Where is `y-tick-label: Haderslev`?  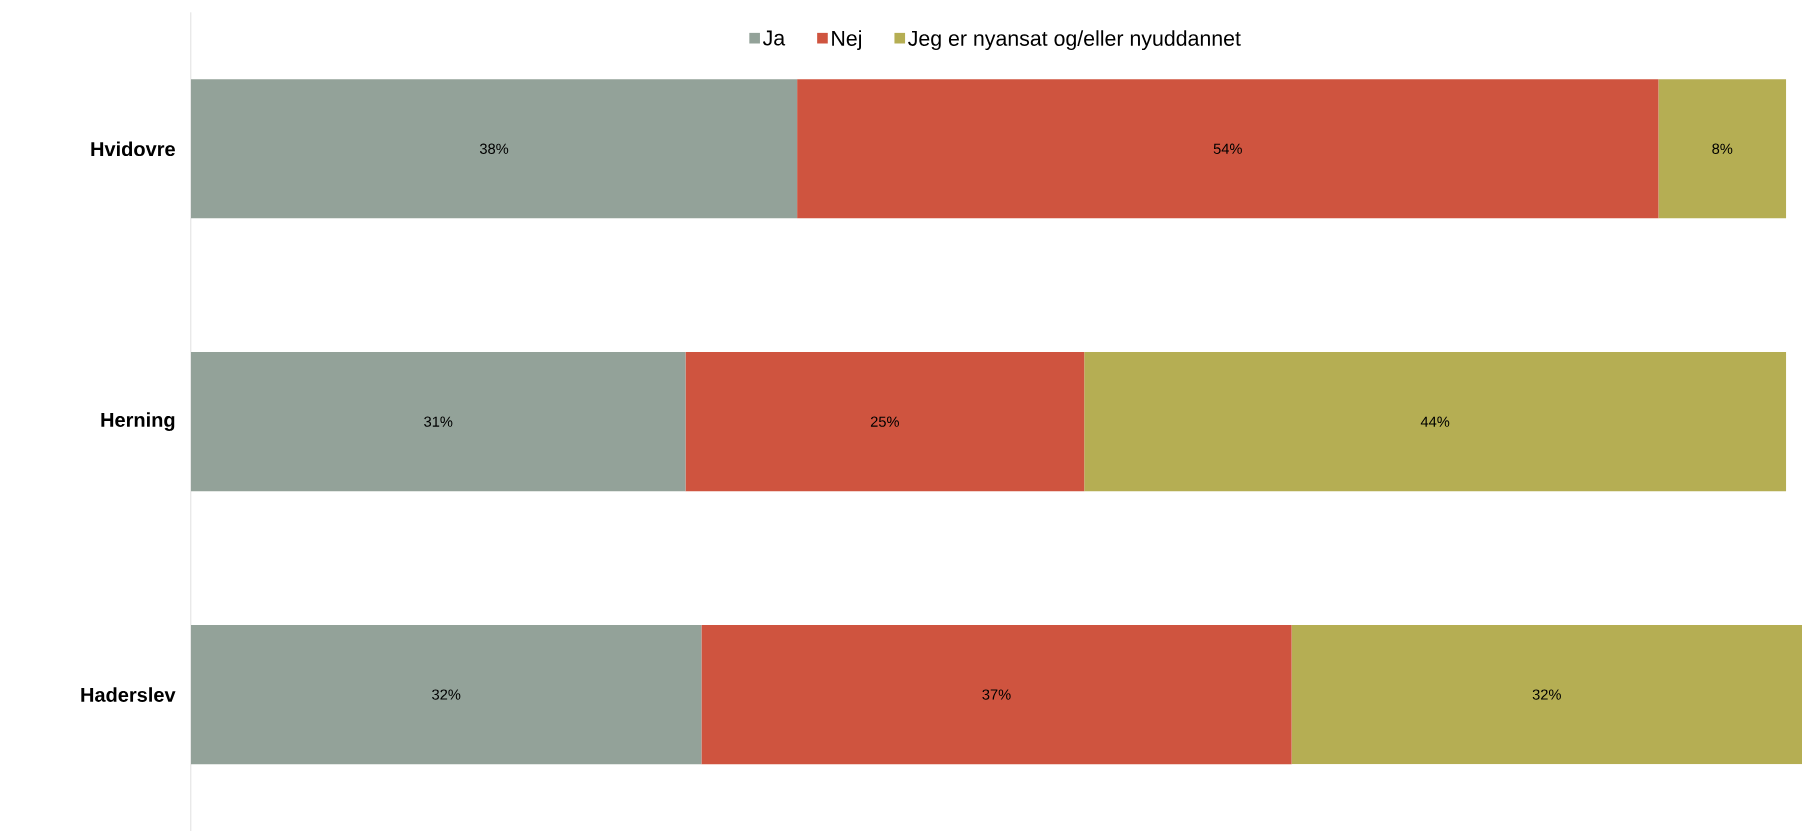 y-tick-label: Haderslev is located at coordinates (128, 694).